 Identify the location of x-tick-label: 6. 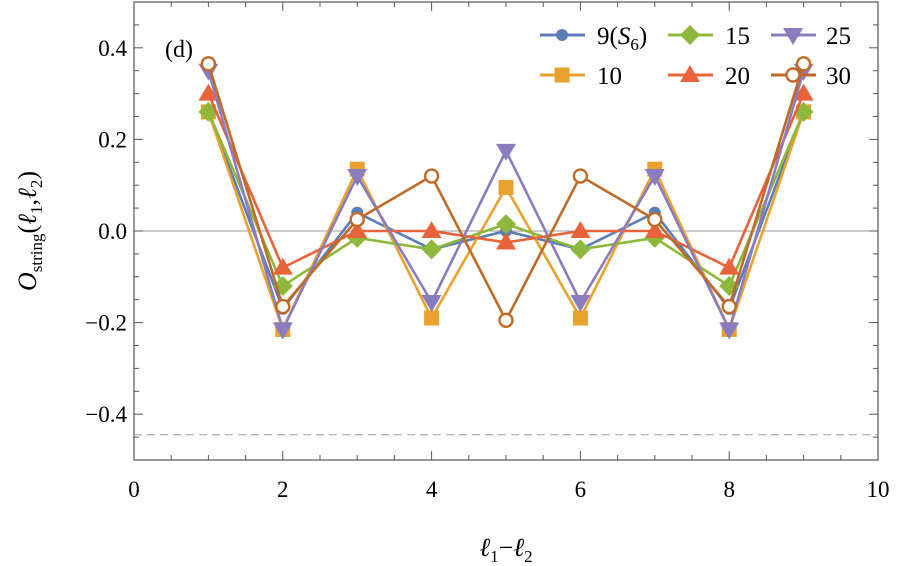
(581, 489).